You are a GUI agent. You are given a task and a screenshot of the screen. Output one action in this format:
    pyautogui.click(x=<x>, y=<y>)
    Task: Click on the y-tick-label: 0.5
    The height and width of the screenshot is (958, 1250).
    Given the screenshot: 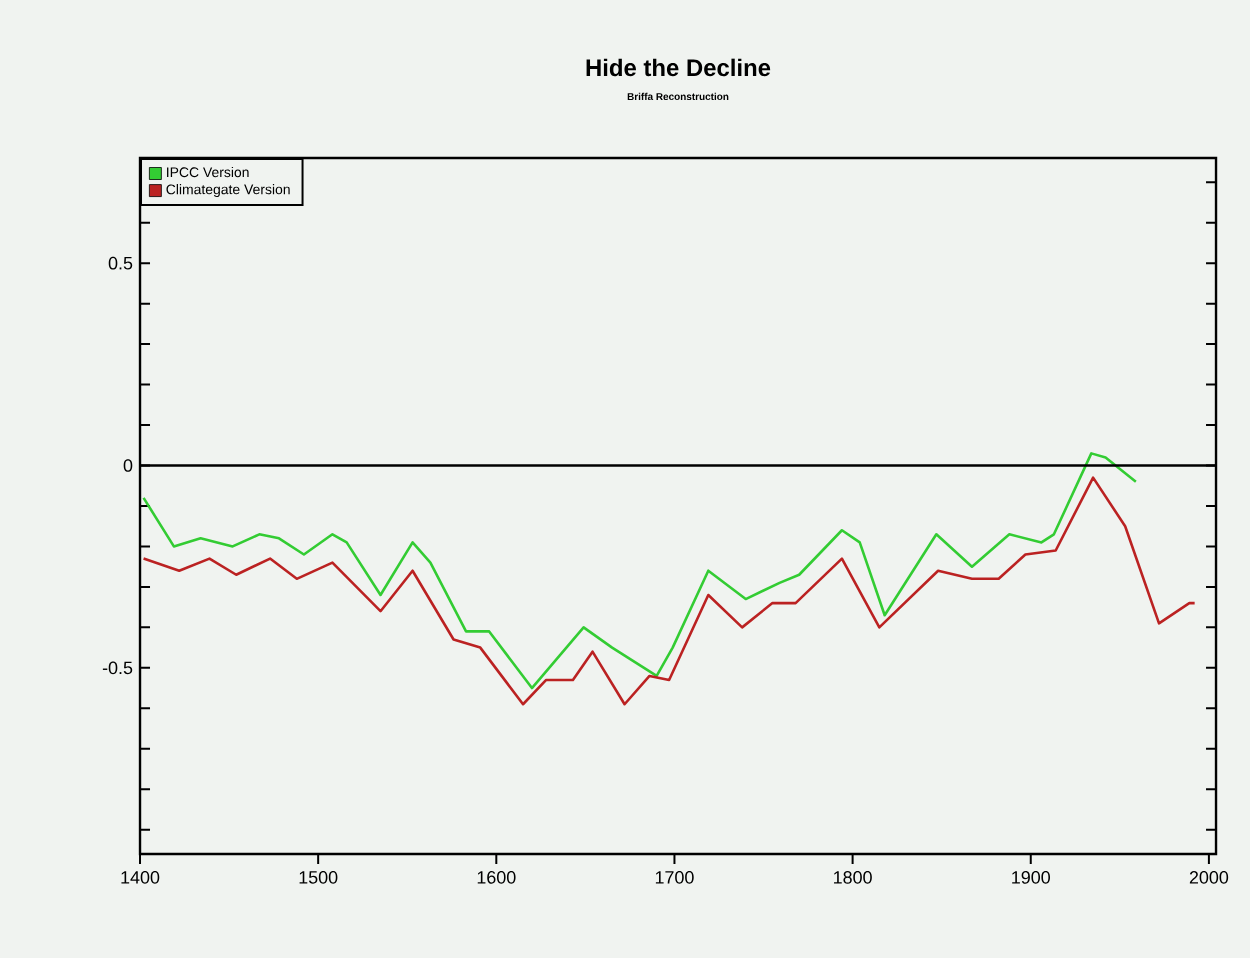 What is the action you would take?
    pyautogui.click(x=120, y=263)
    